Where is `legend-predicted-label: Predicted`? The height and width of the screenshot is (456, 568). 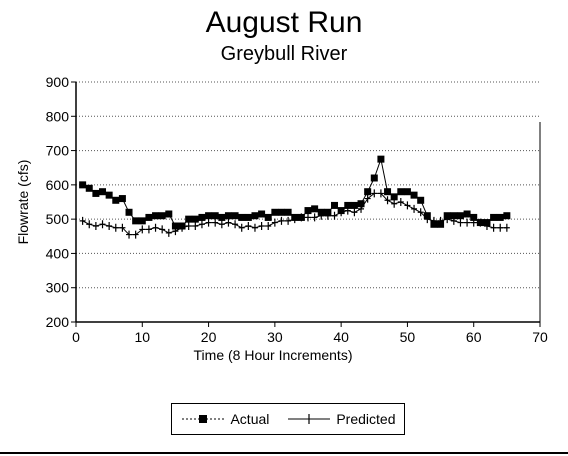
legend-predicted-label: Predicted is located at coordinates (366, 419).